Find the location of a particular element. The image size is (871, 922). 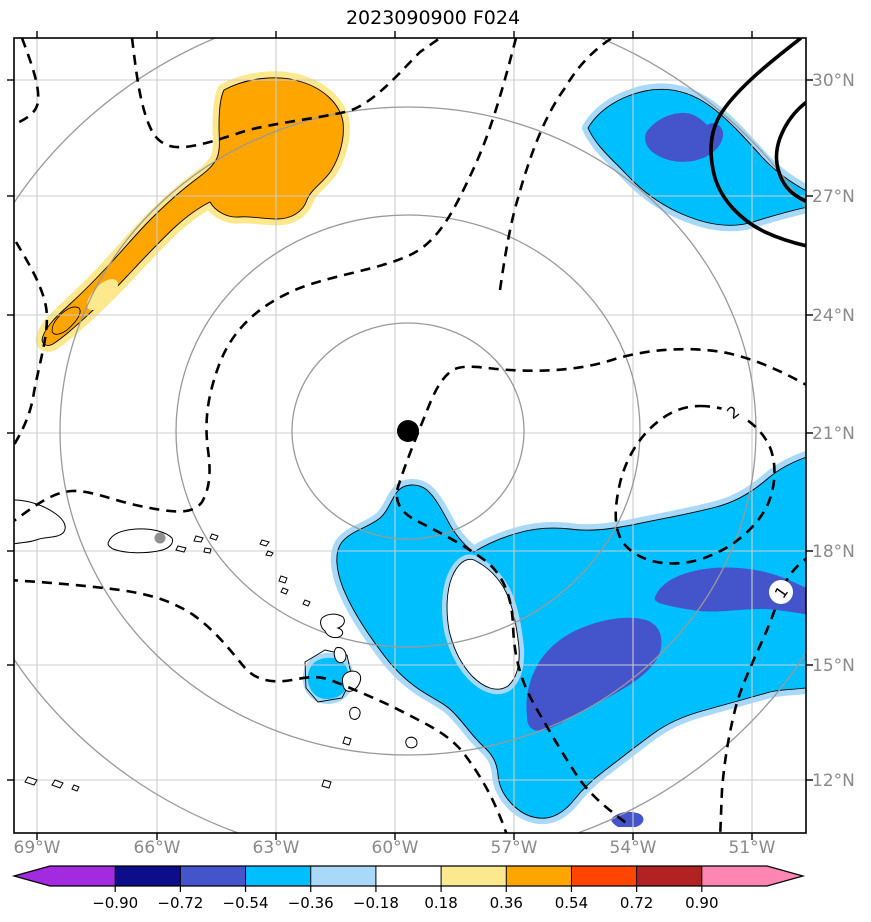

ne-blob-inner-core is located at coordinates (684, 137).